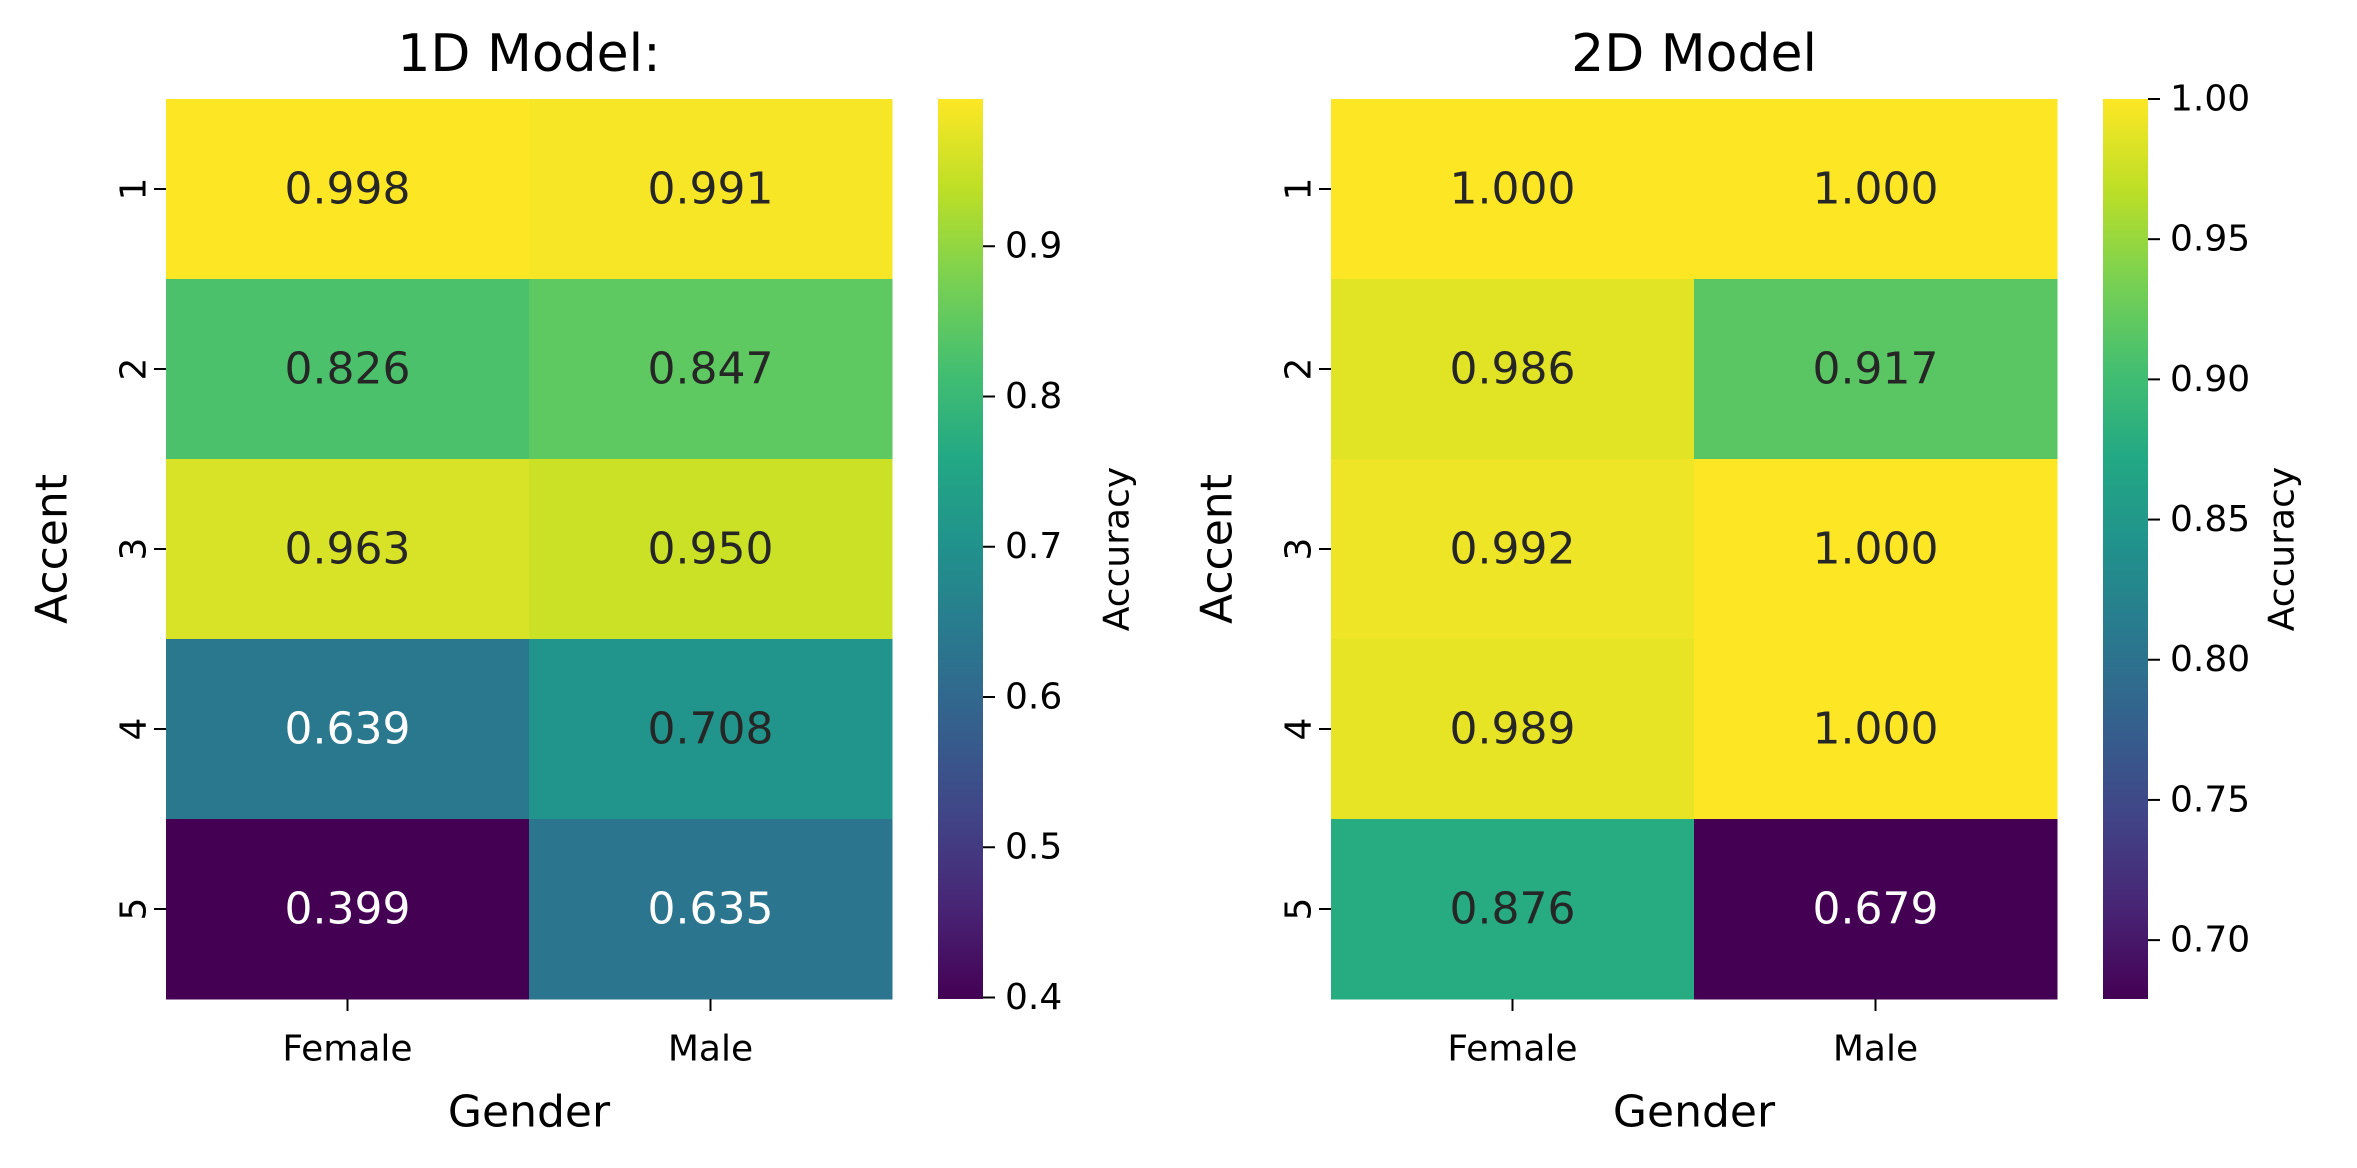 Image resolution: width=2357 pixels, height=1168 pixels. What do you see at coordinates (1033, 997) in the screenshot?
I see `colorbar-tick-label: 0.4` at bounding box center [1033, 997].